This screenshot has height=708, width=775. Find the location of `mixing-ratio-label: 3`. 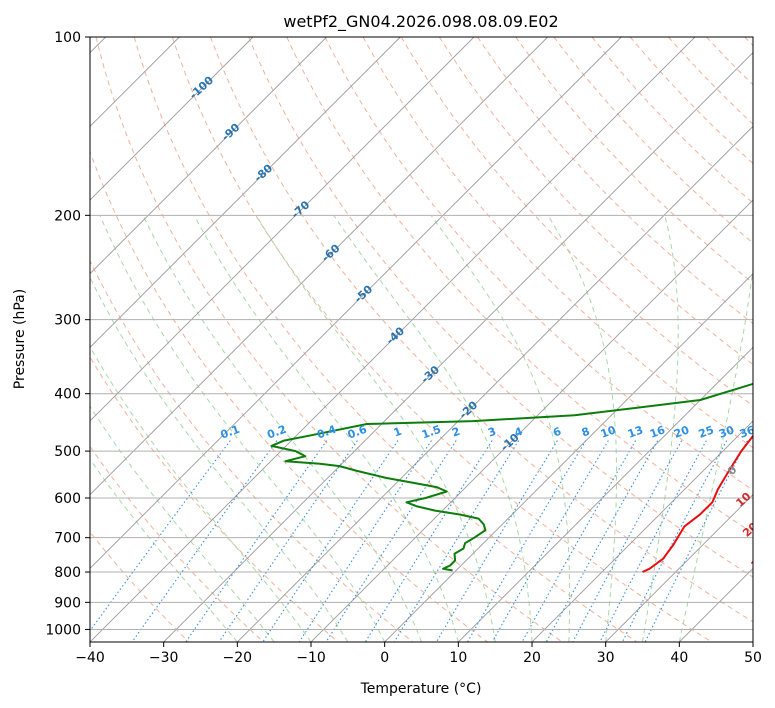

mixing-ratio-label: 3 is located at coordinates (492, 432).